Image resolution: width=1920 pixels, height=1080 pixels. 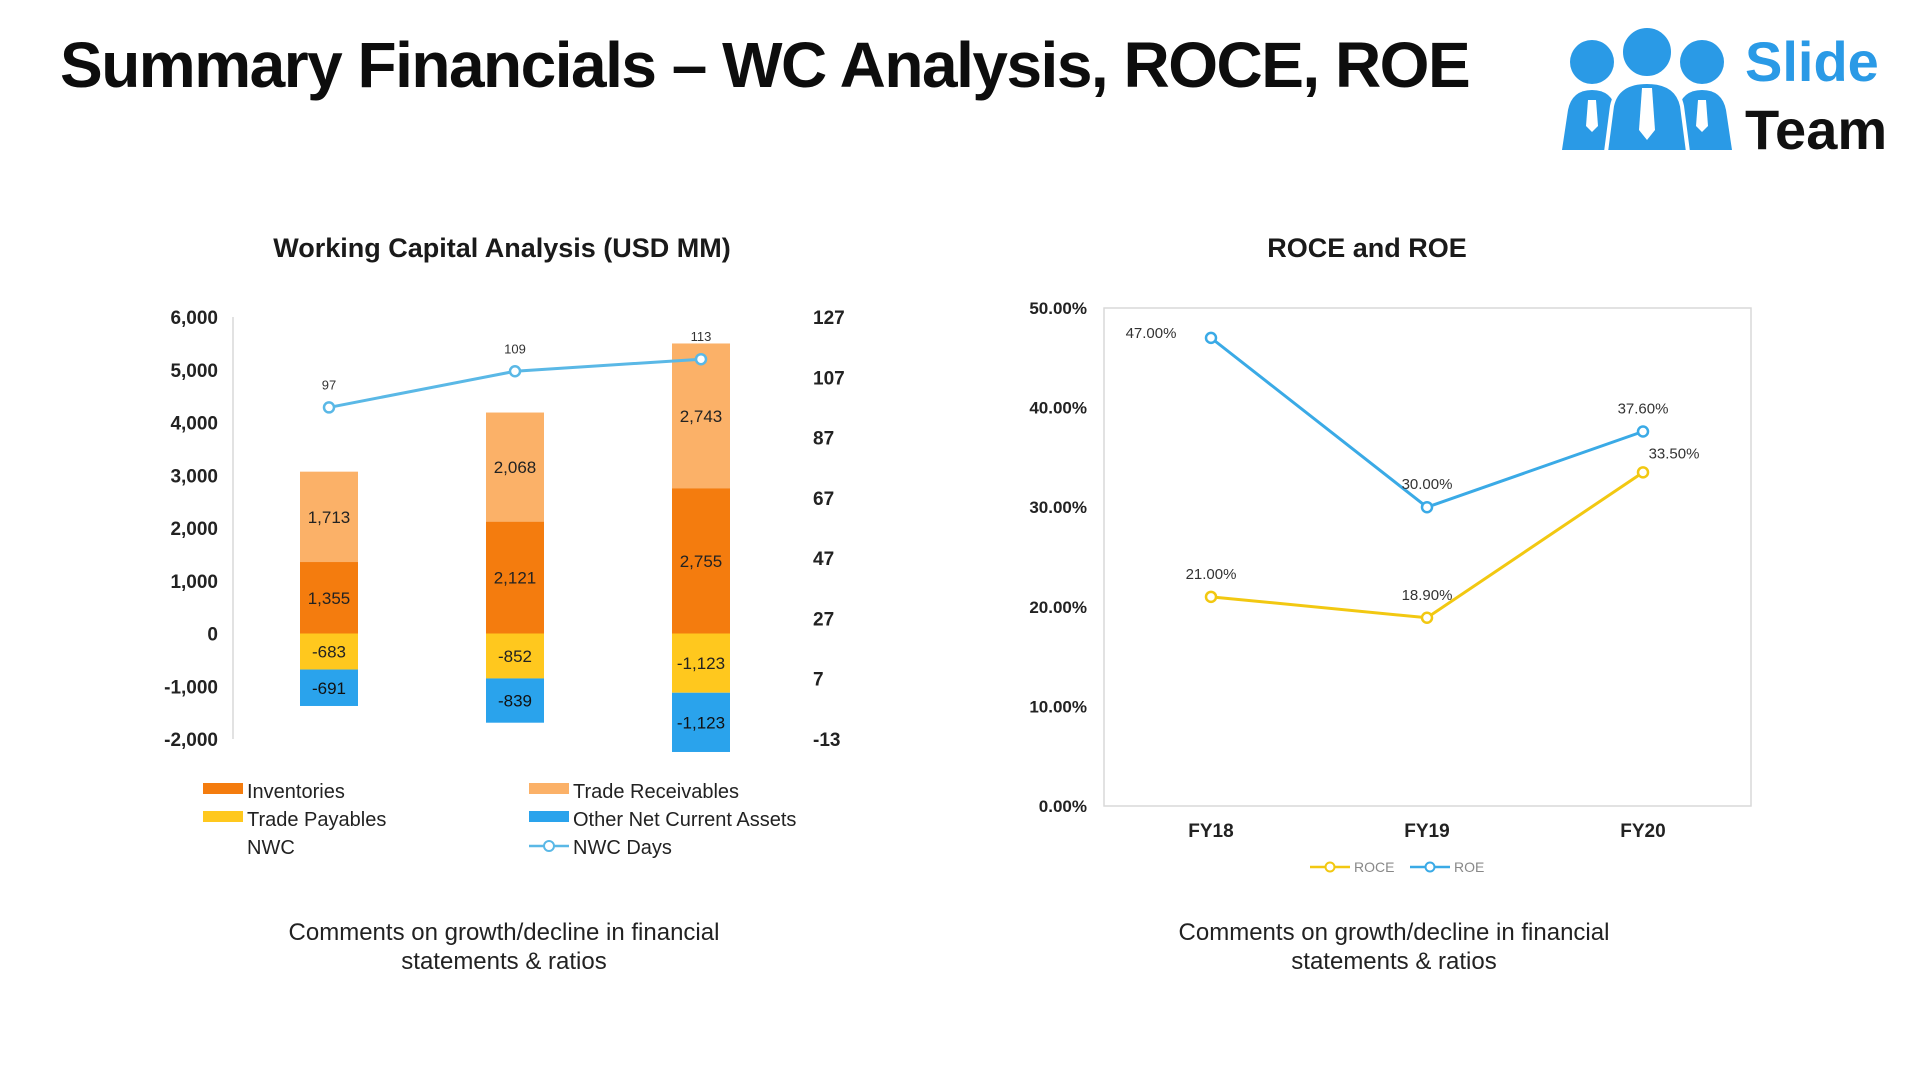 What do you see at coordinates (194, 476) in the screenshot?
I see `y-tick-label: 3,000` at bounding box center [194, 476].